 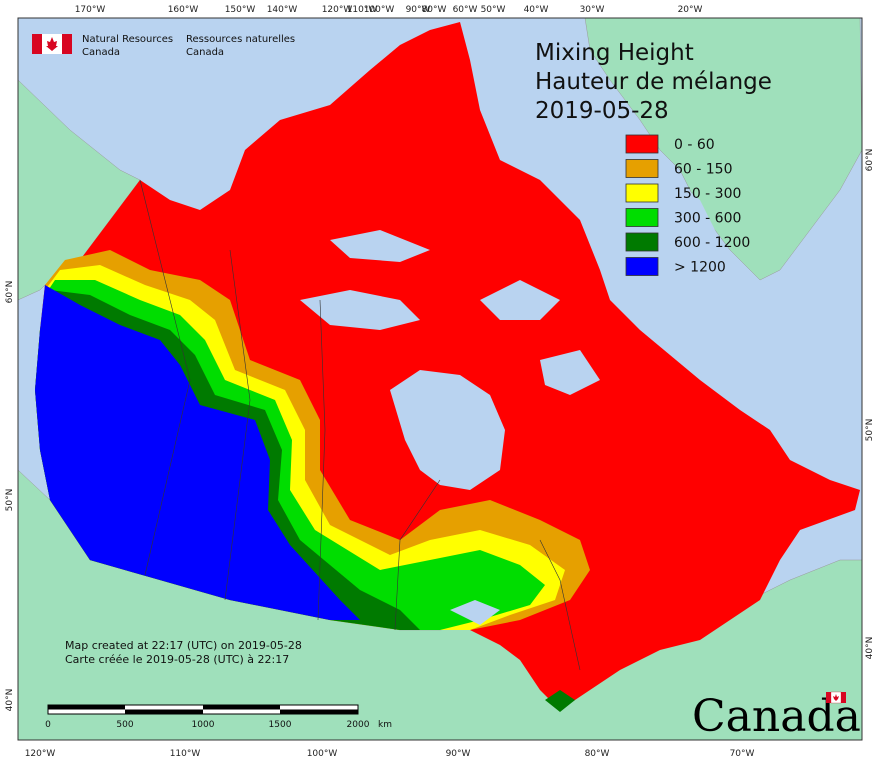 What do you see at coordinates (475, 612) in the screenshot?
I see `great-lakes` at bounding box center [475, 612].